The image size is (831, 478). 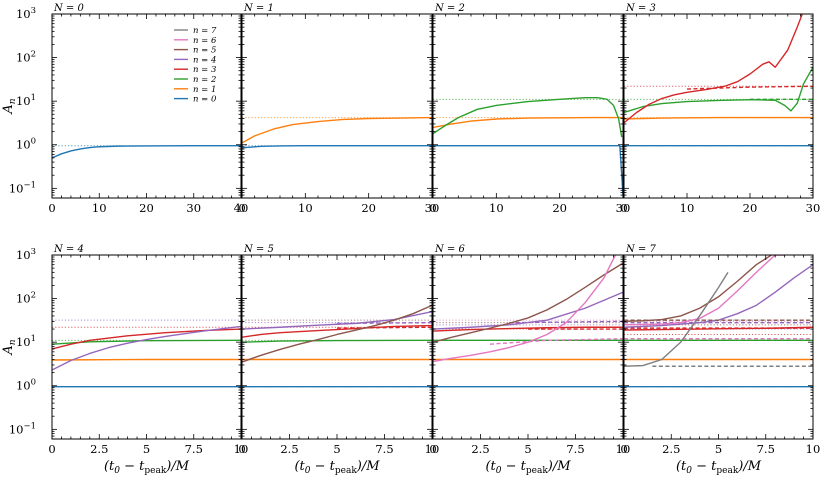 I want to click on series-n3-solid, so click(x=713, y=69).